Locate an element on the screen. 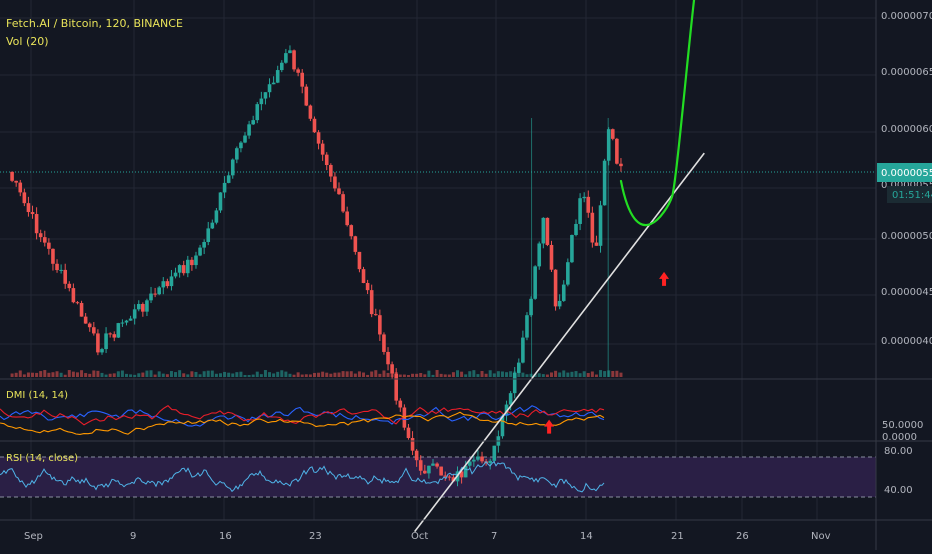  rsi-tick: 80.00 is located at coordinates (898, 451).